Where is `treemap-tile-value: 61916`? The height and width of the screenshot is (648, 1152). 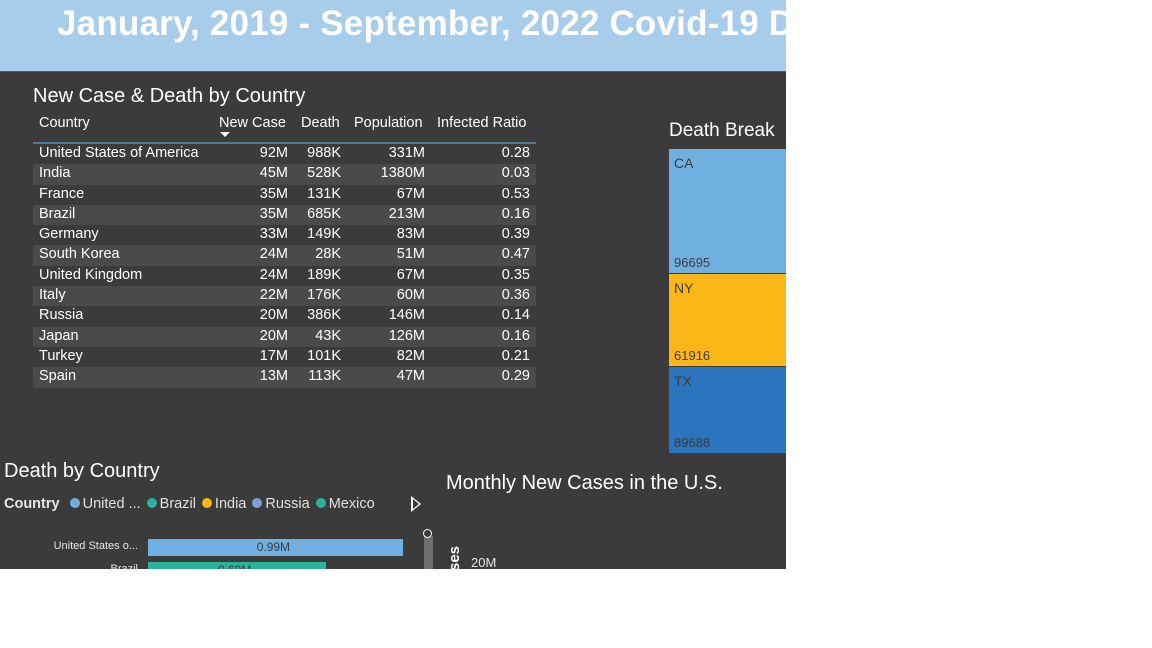 treemap-tile-value: 61916 is located at coordinates (692, 355).